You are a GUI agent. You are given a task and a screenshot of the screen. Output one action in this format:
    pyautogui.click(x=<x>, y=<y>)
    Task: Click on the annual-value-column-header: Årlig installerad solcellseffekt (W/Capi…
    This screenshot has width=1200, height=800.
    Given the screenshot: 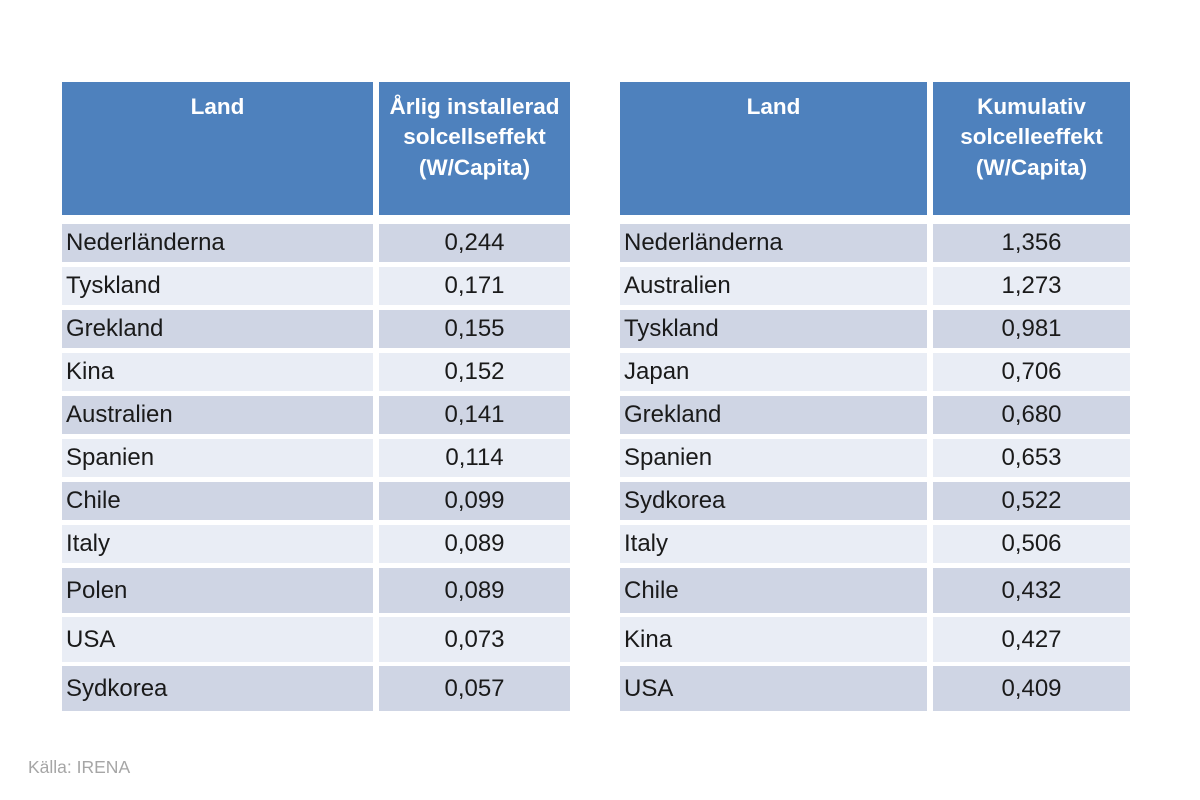 What is the action you would take?
    pyautogui.click(x=474, y=148)
    